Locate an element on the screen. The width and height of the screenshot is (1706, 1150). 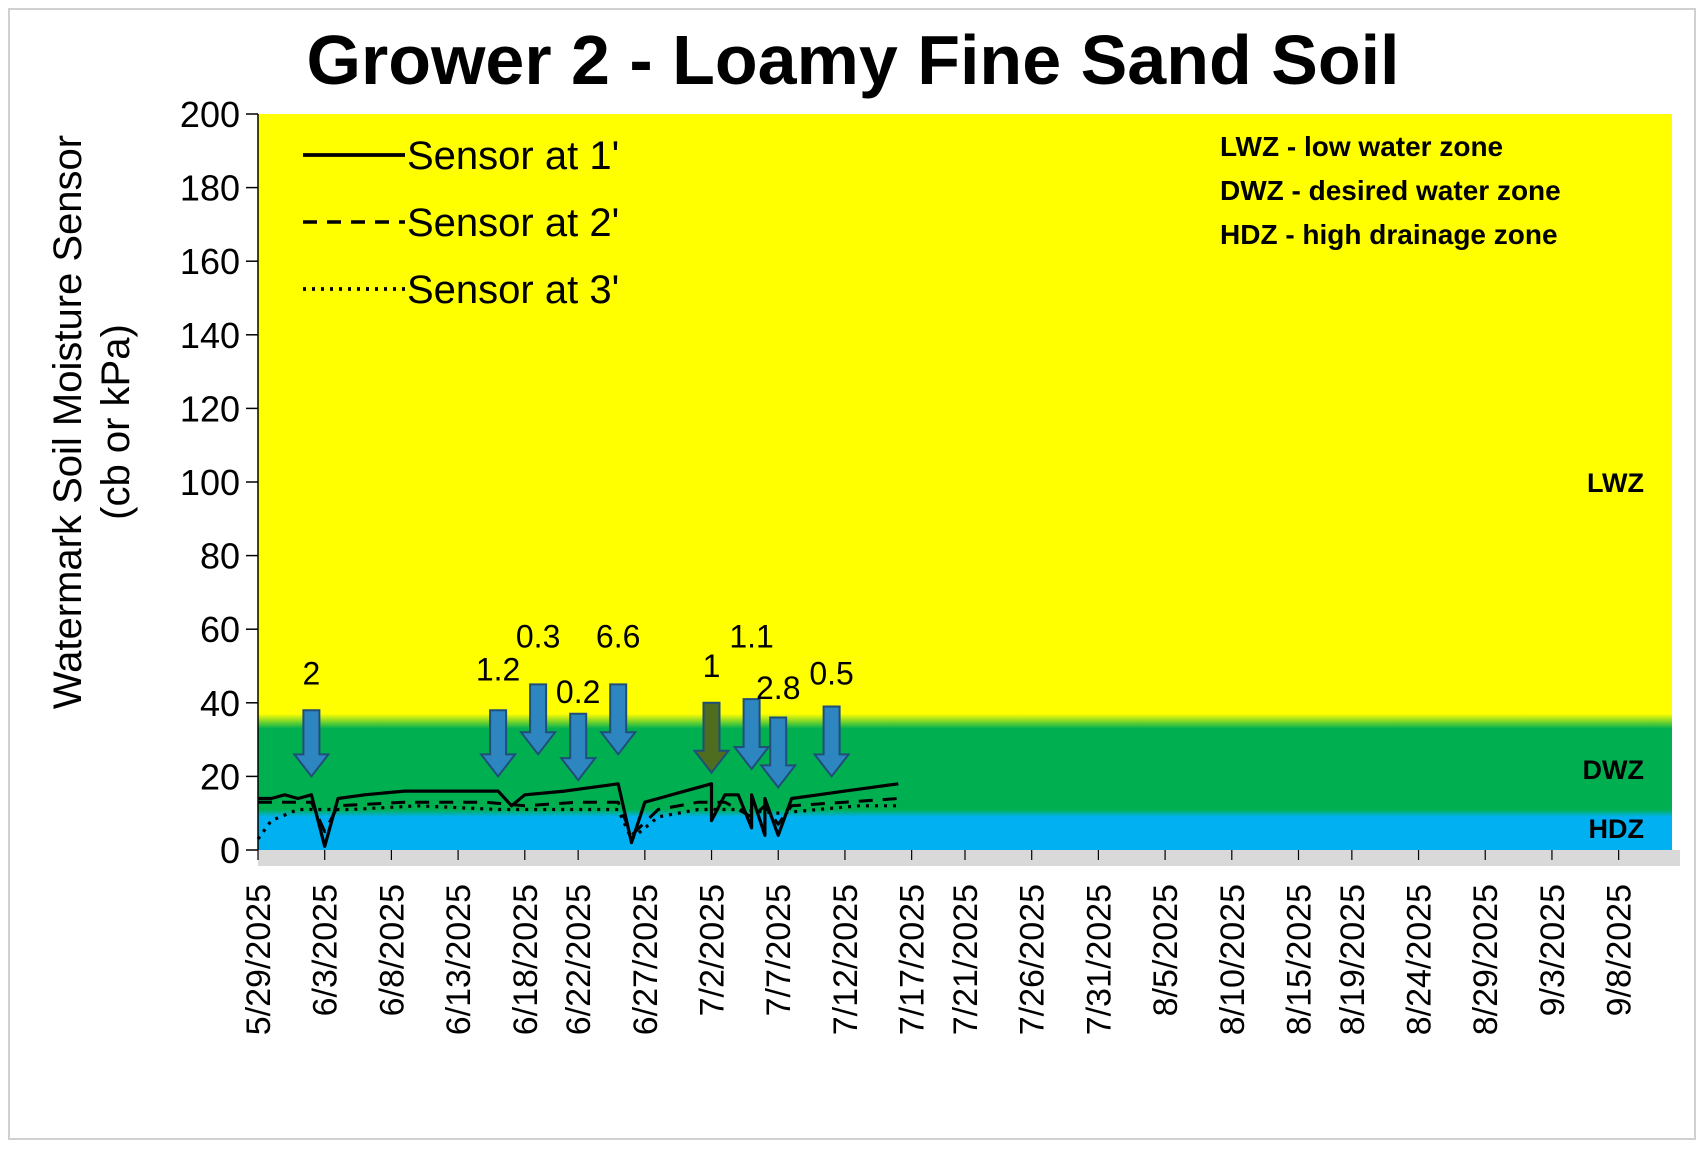
x-tick-label: 6/27/2025 is located at coordinates (646, 959).